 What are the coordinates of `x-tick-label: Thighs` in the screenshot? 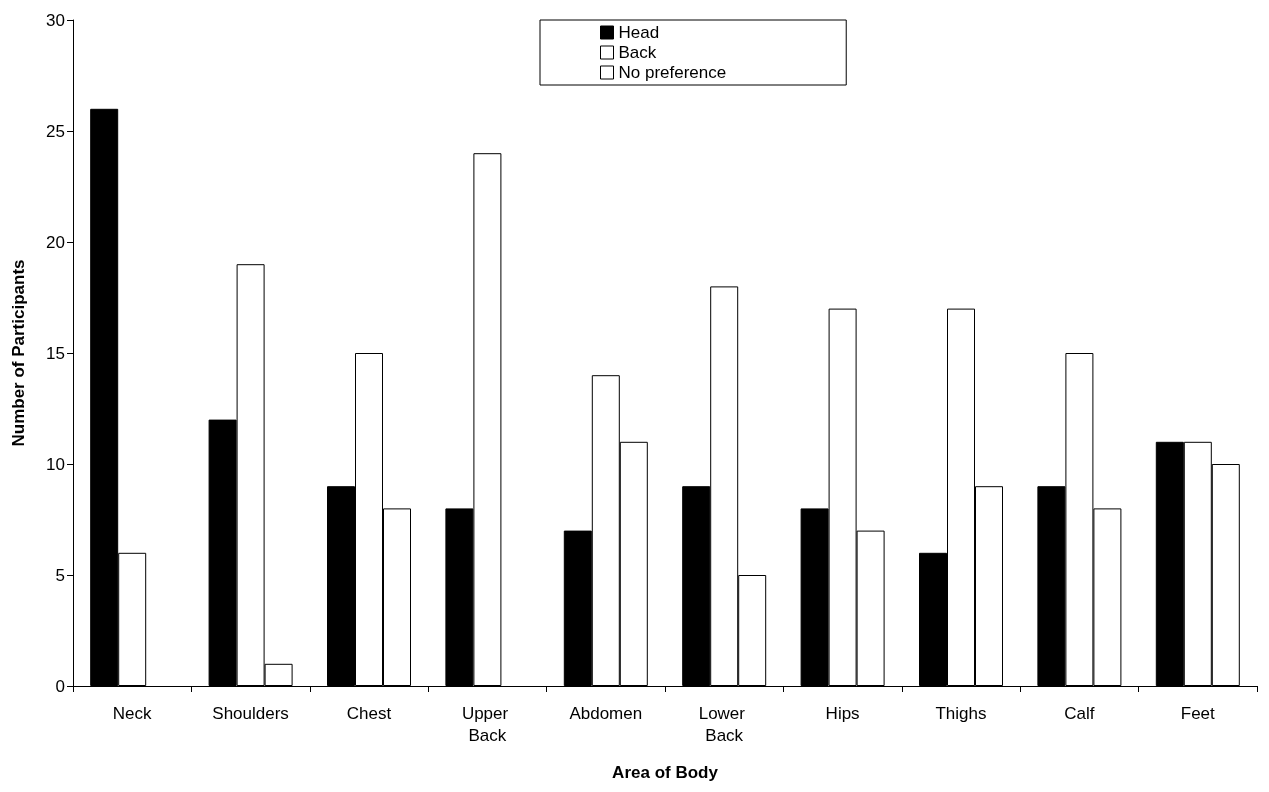 It's located at (961, 713).